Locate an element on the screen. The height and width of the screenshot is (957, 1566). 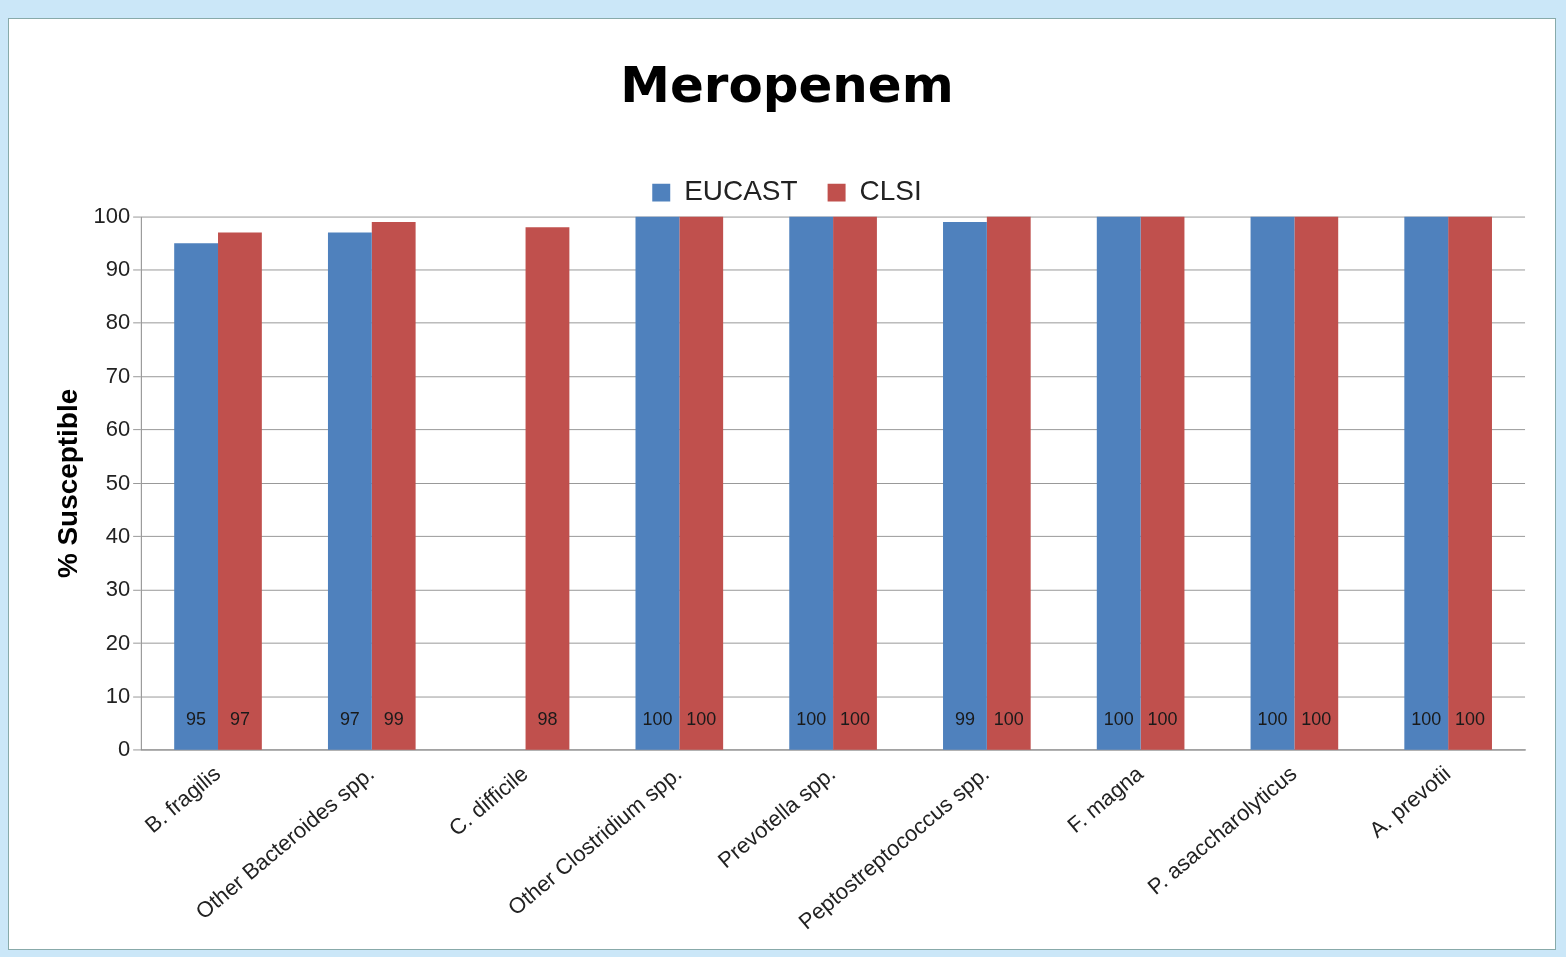
y-tick-label: 20 is located at coordinates (118, 642).